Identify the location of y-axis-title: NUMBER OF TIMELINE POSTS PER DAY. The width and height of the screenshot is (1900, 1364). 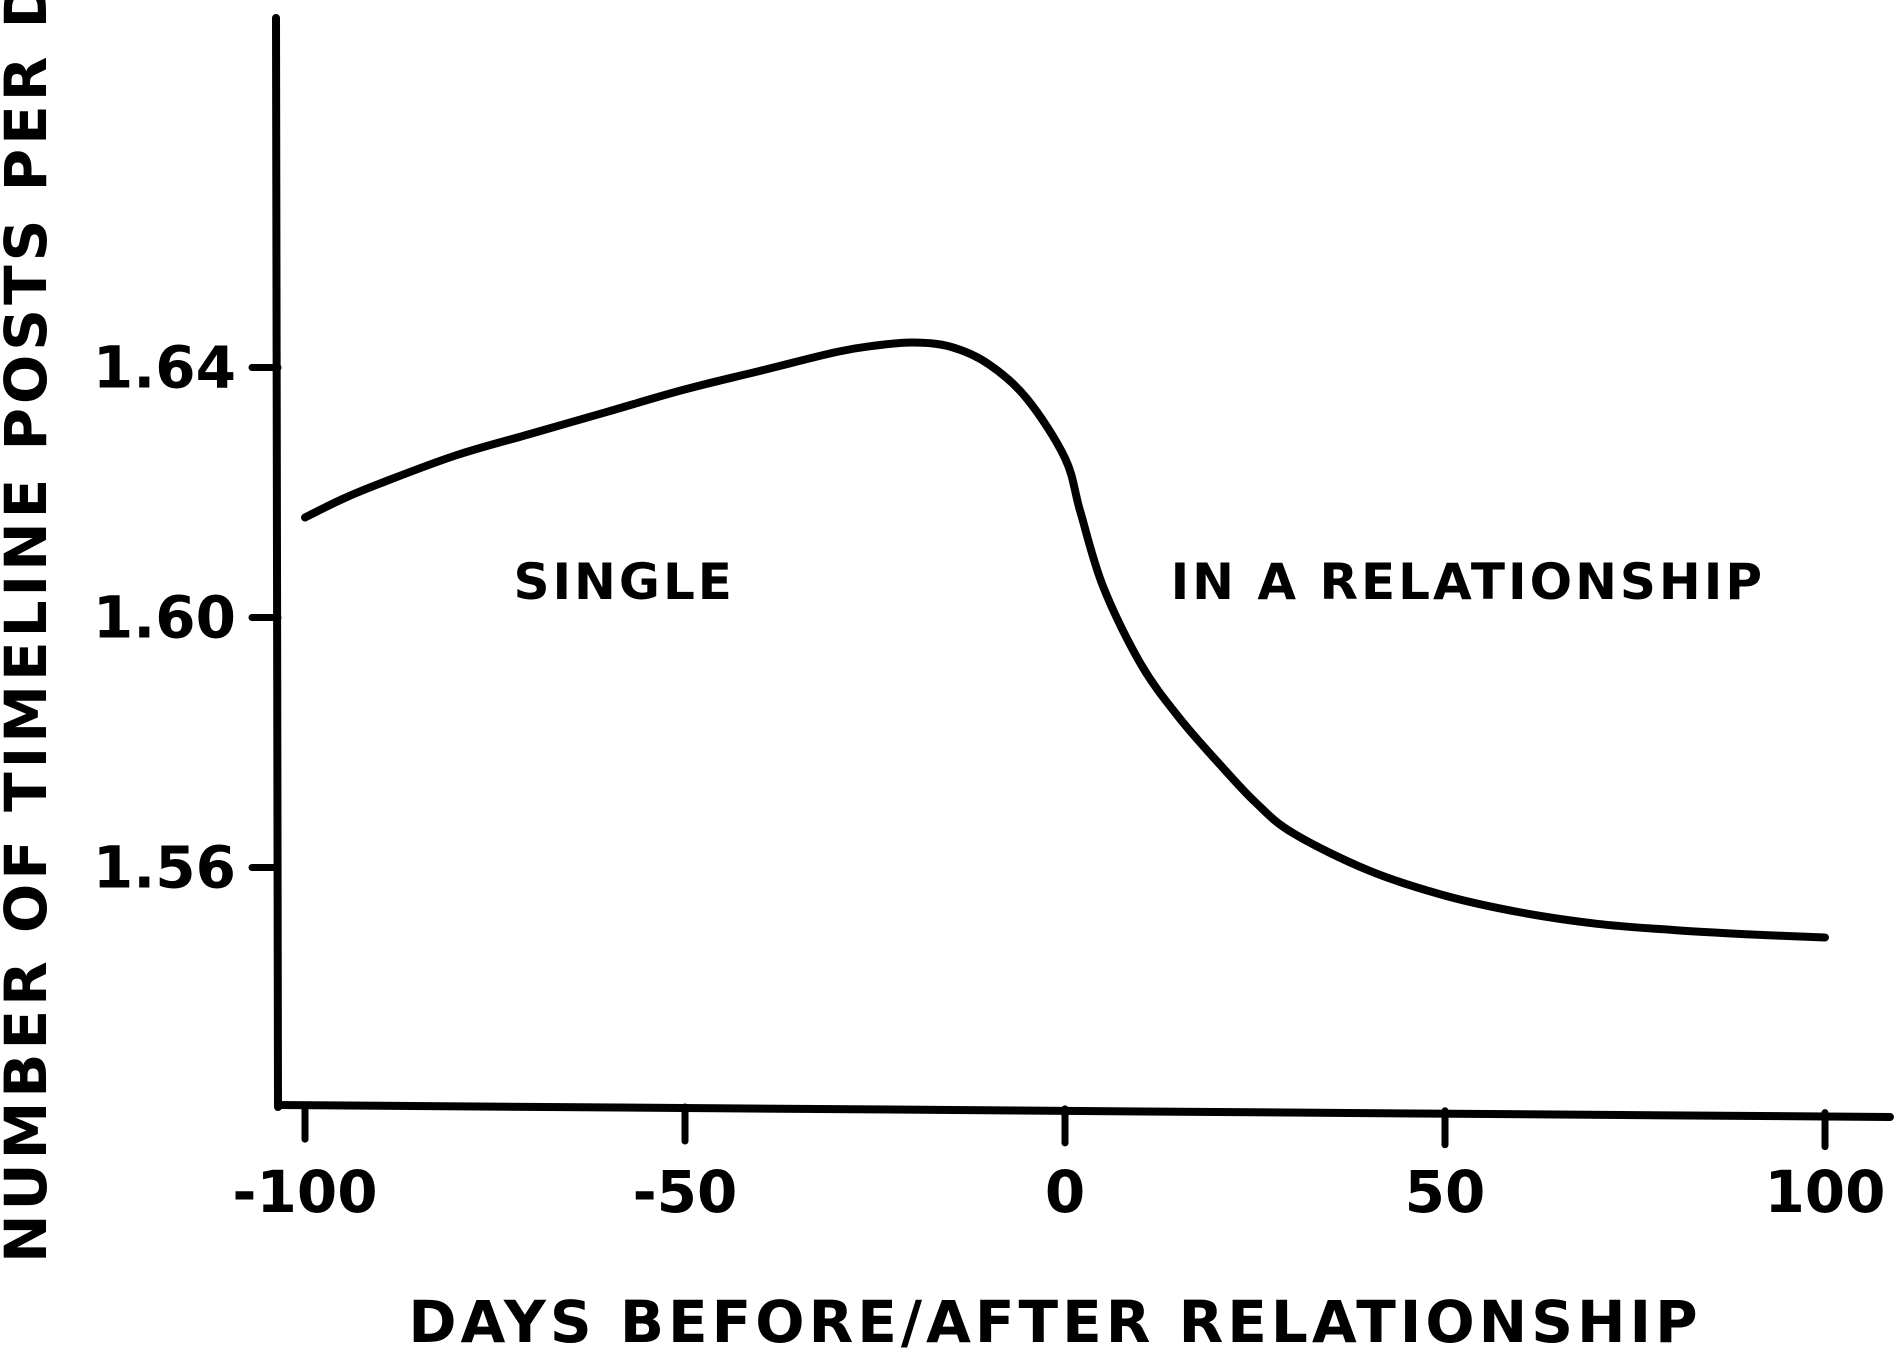
(30, 631).